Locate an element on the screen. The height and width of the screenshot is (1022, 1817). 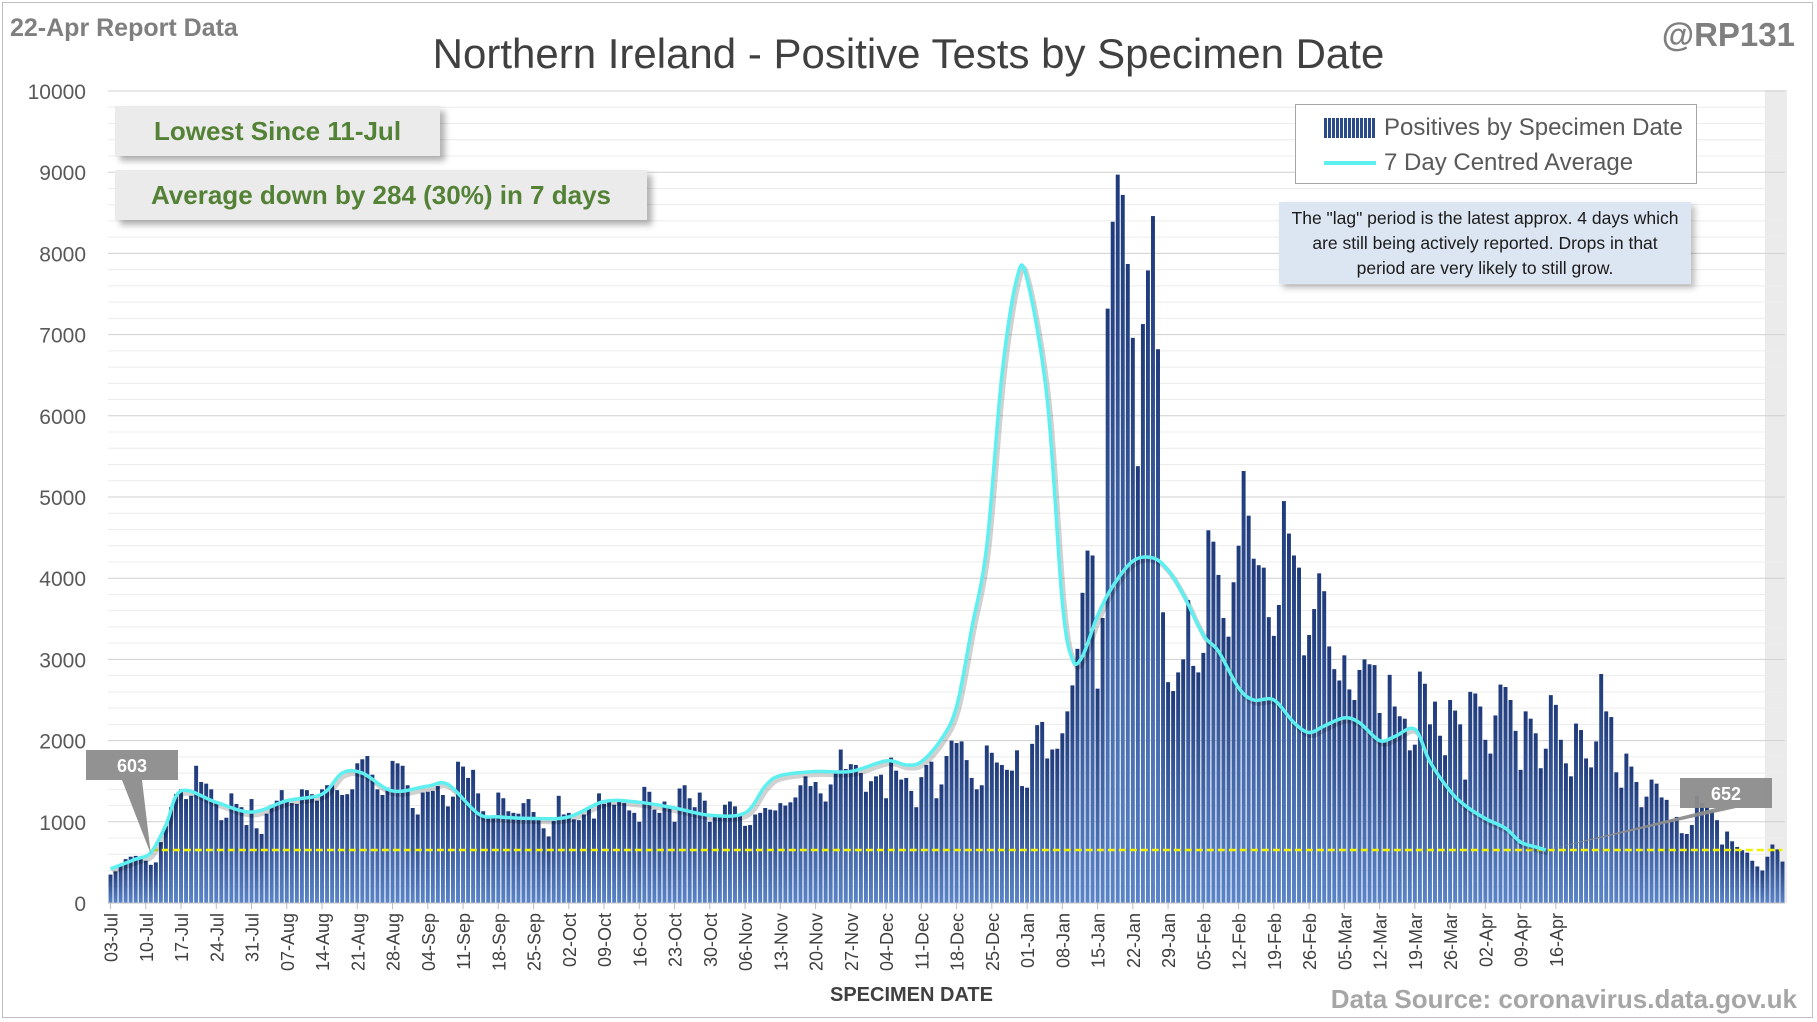
legend-item-line: 7 Day Centred Average is located at coordinates (1478, 163).